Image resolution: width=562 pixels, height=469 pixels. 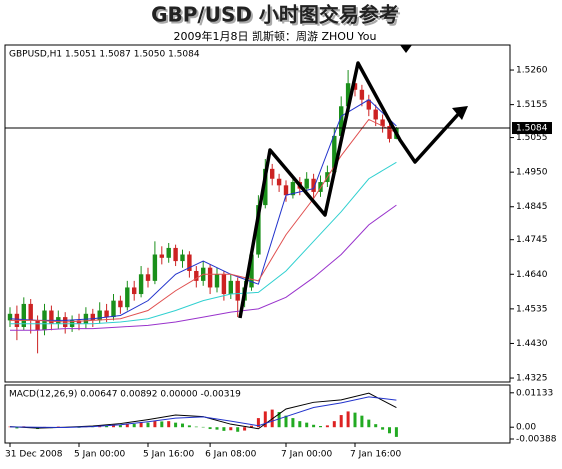 I want to click on y-tick-label: 1.4745, so click(x=532, y=240).